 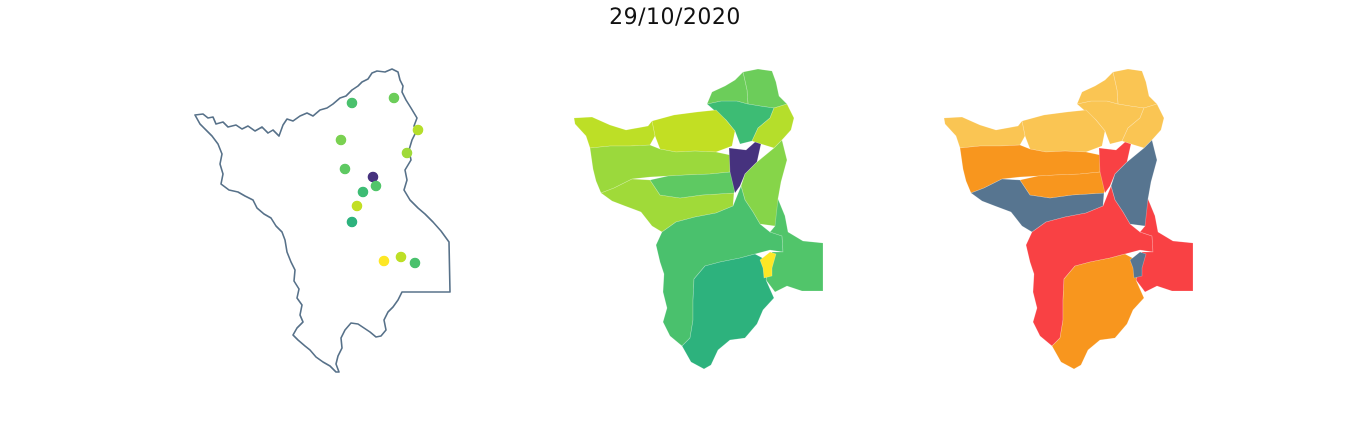 I want to click on station-map-panel, so click(x=322, y=220).